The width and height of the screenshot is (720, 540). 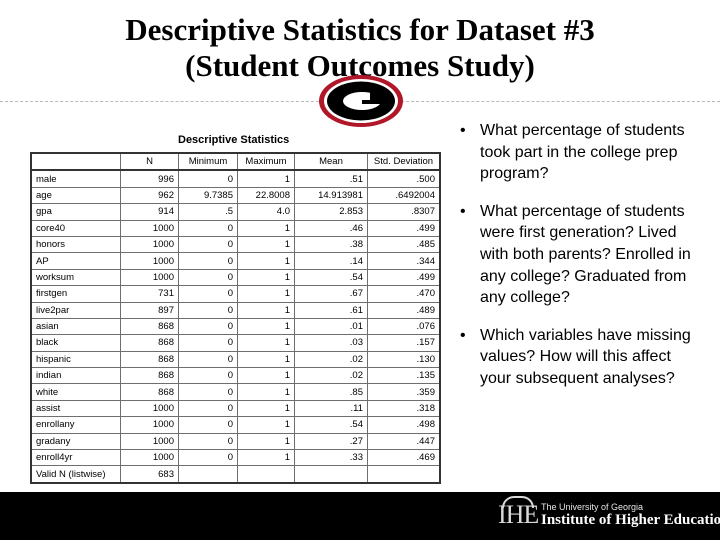 I want to click on cell-std-deviation: .485, so click(x=404, y=244).